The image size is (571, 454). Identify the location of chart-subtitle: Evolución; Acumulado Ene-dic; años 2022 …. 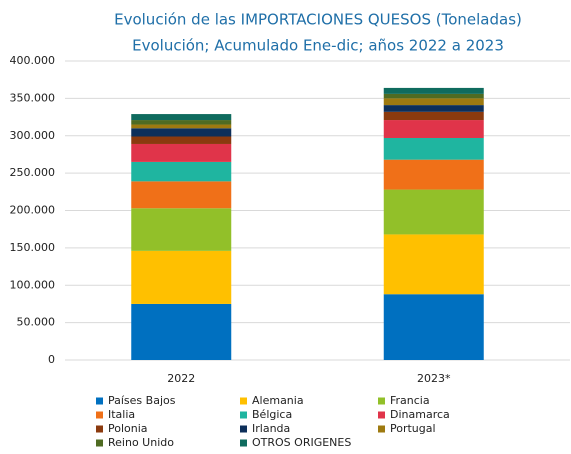
(318, 46).